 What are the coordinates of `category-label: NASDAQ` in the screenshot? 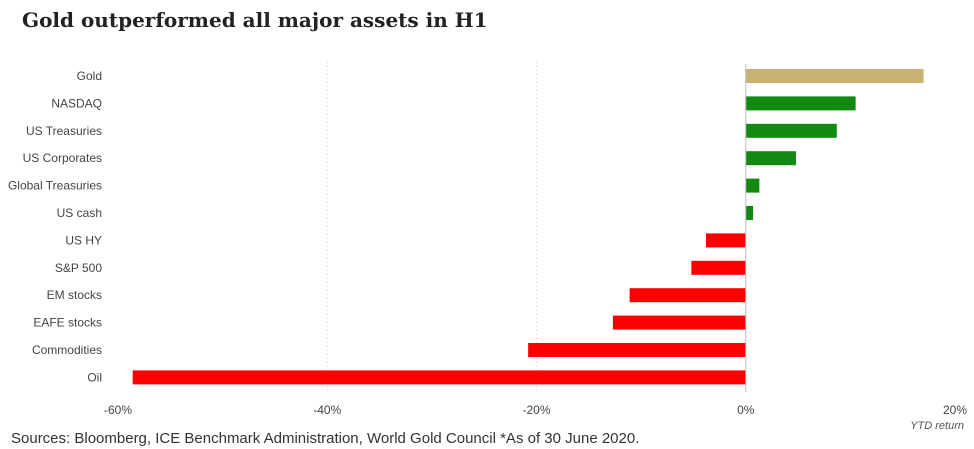 It's located at (76, 103).